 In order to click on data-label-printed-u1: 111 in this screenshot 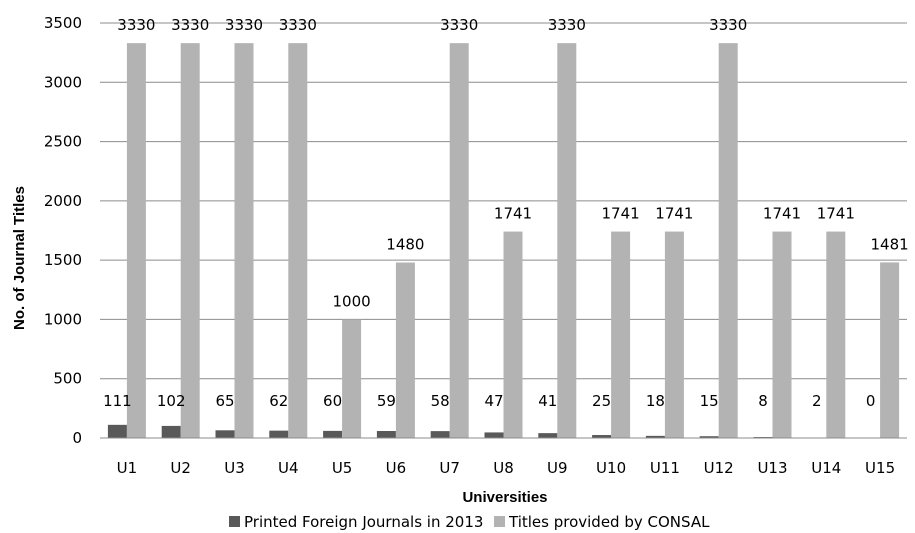, I will do `click(117, 401)`.